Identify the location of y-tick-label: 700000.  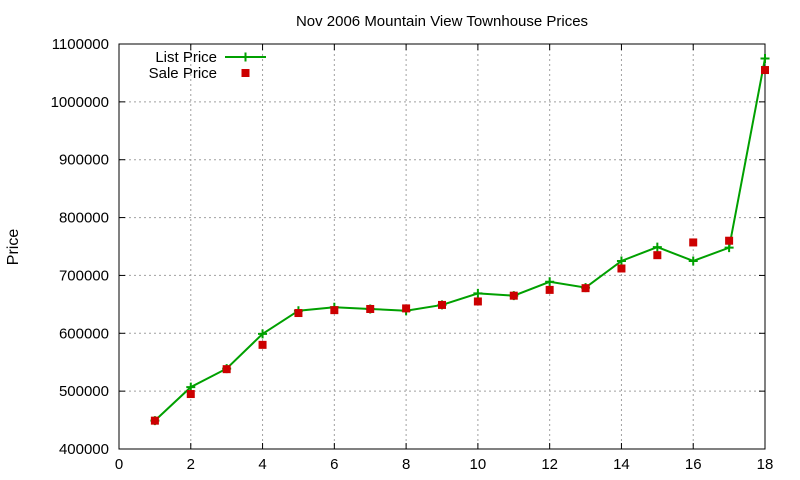
(84, 275).